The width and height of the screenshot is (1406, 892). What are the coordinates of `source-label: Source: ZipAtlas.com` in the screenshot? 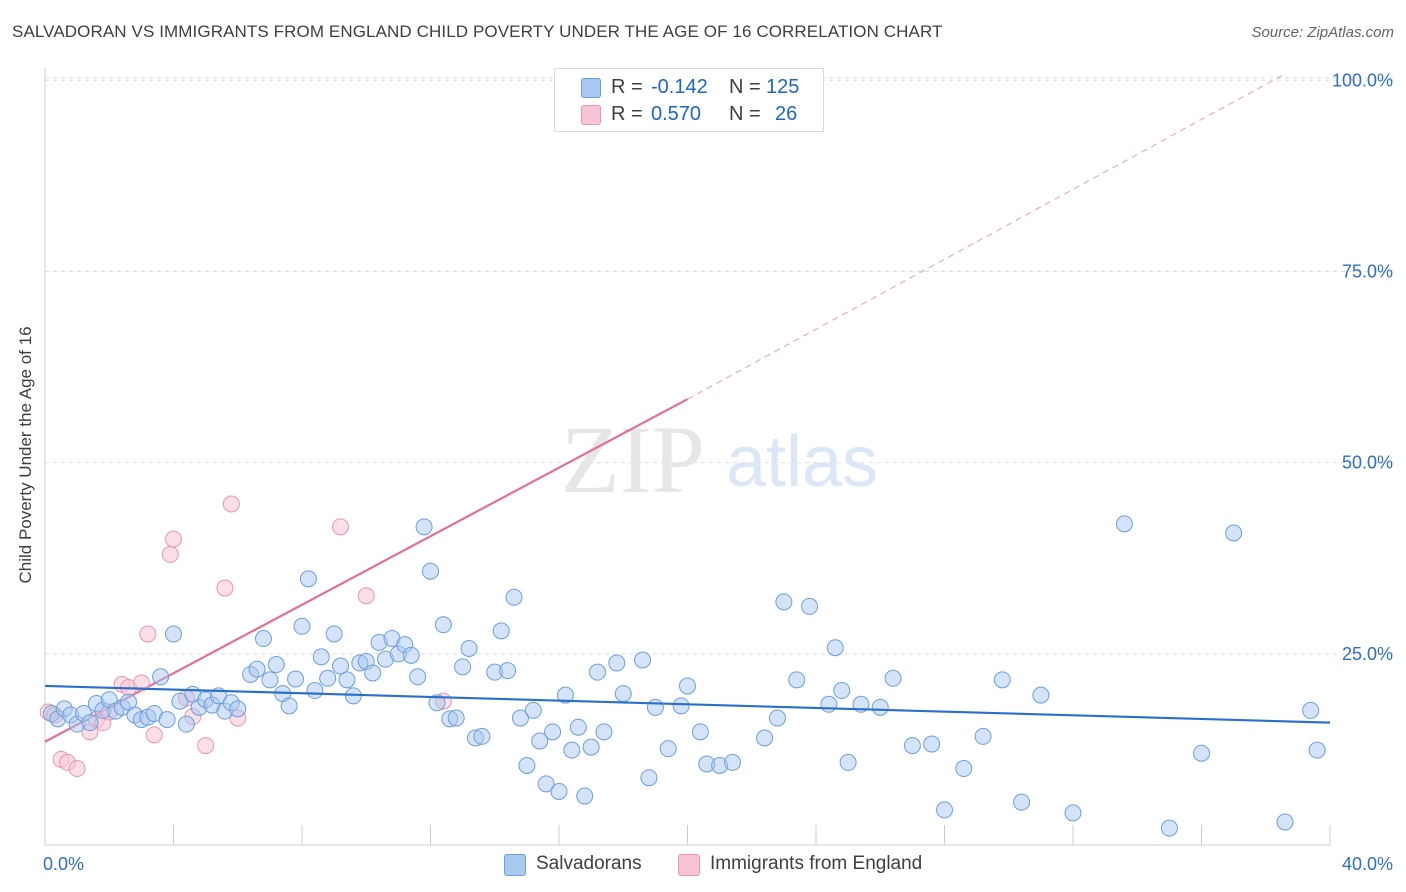 It's located at (1322, 32).